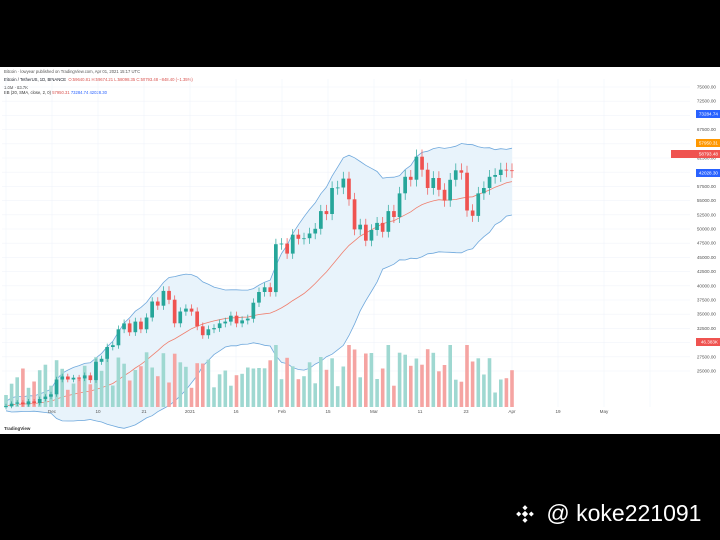  Describe the element at coordinates (28, 92) in the screenshot. I see `bb-label: BB (20, SMA, close, 2, 0)` at that location.